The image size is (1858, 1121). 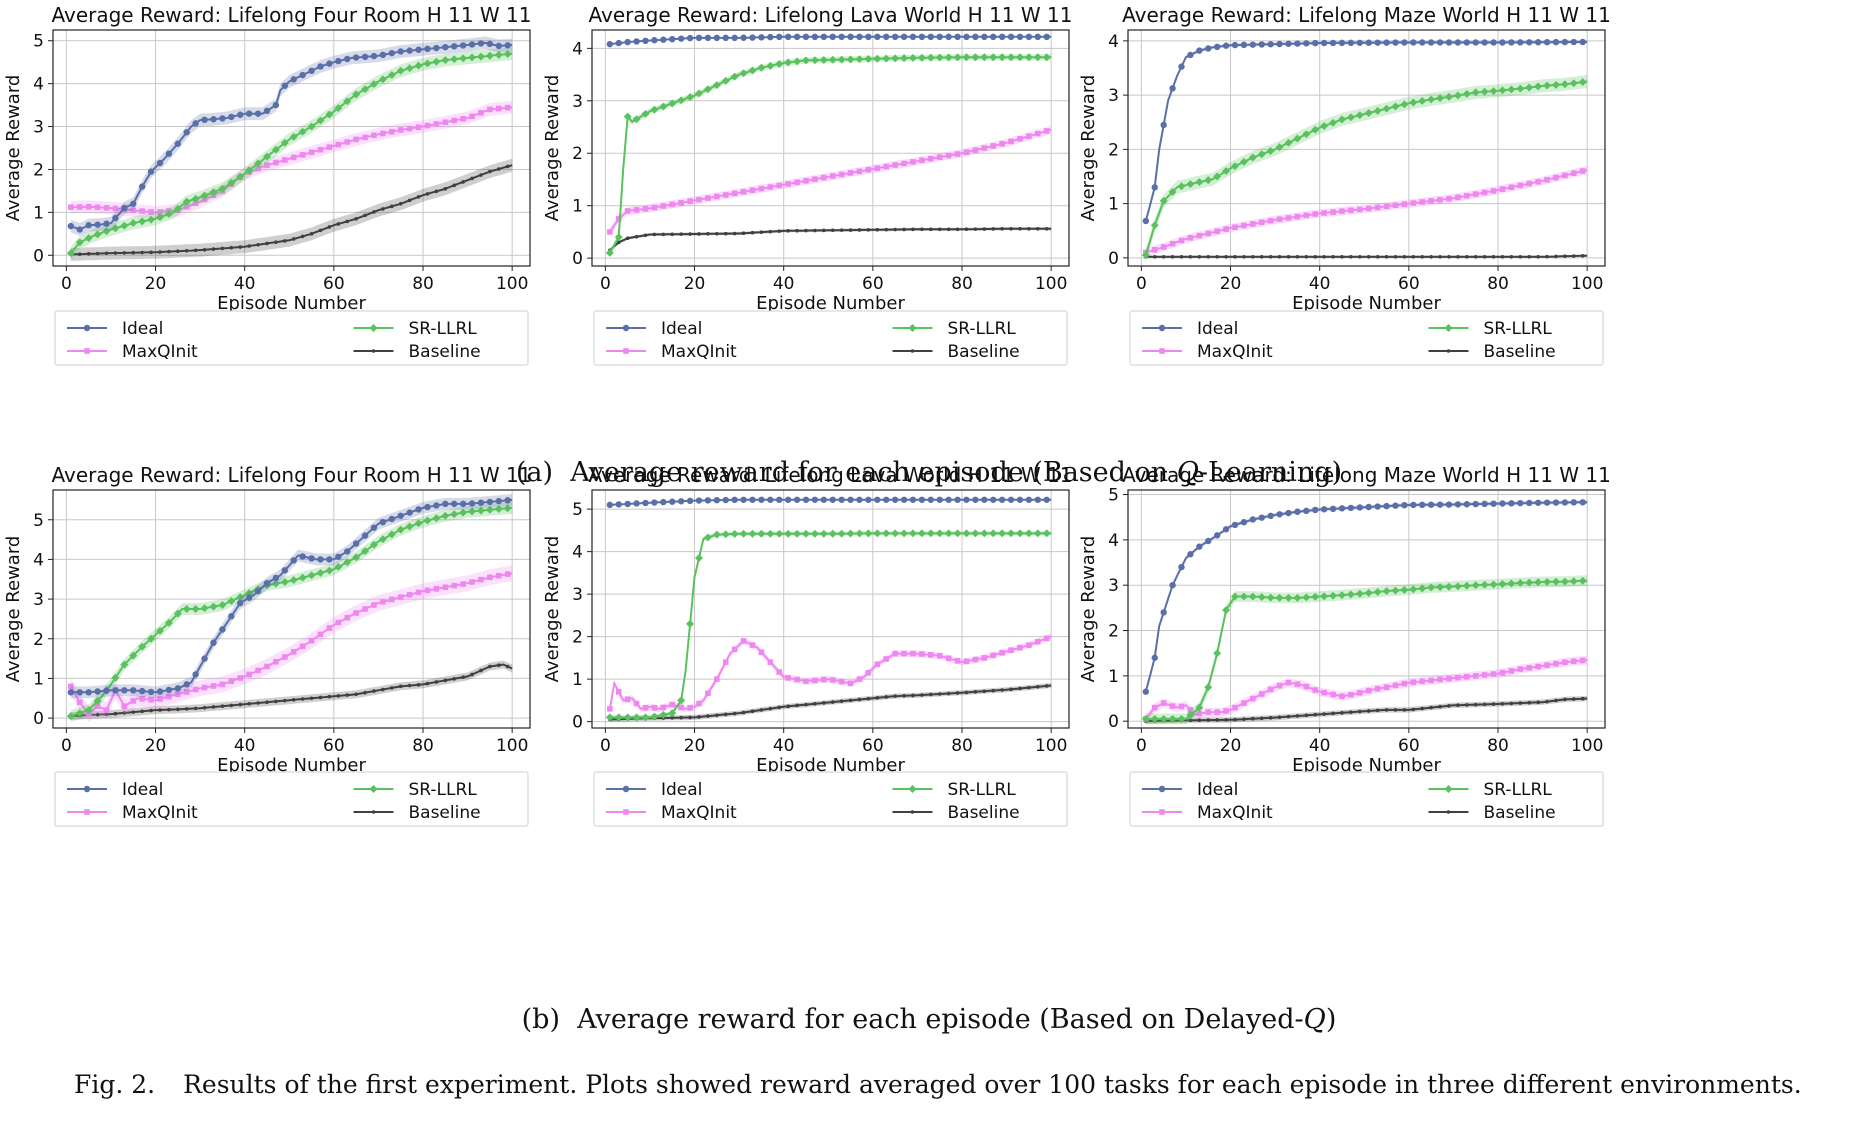 I want to click on series-line, so click(x=1366, y=649).